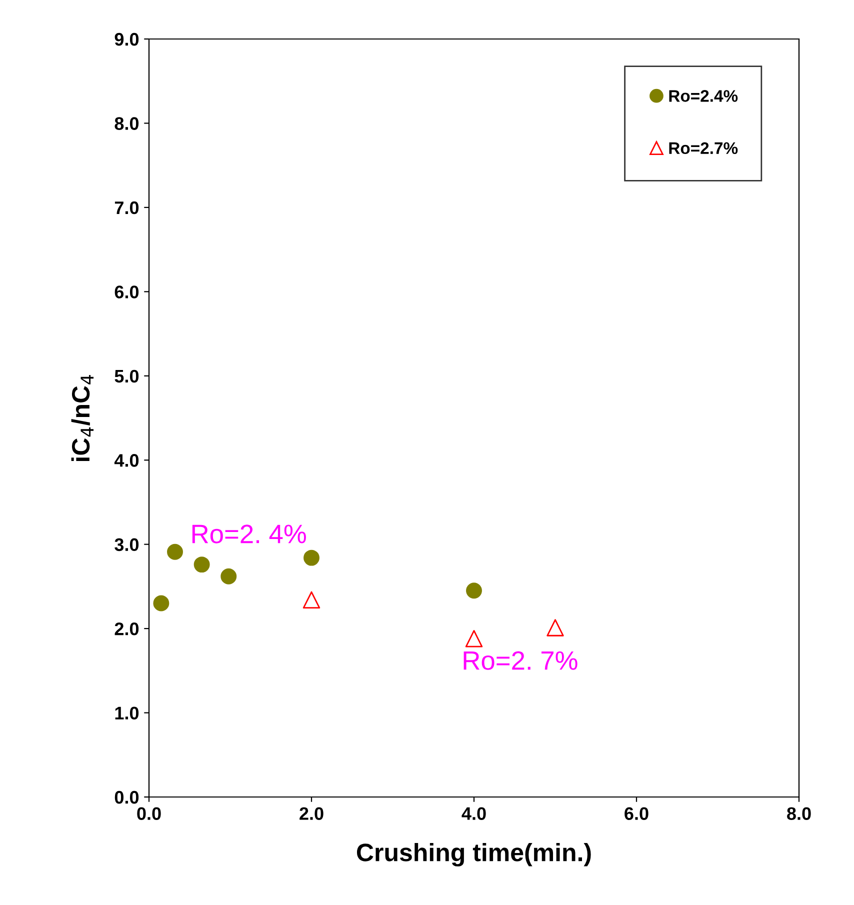 Image resolution: width=854 pixels, height=905 pixels. What do you see at coordinates (636, 813) in the screenshot?
I see `x-tick-label: 6.0` at bounding box center [636, 813].